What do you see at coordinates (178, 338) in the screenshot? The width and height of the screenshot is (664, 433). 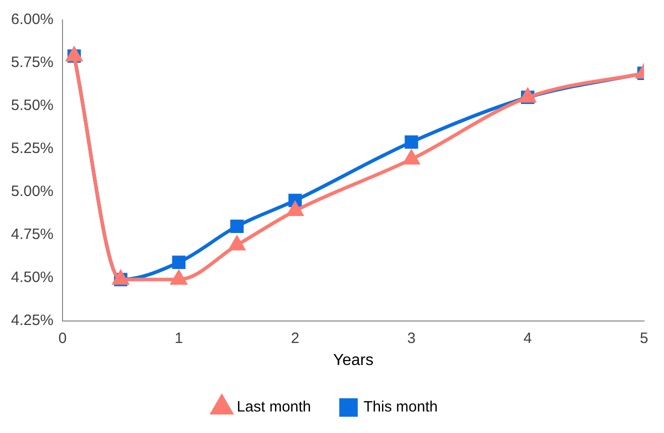 I see `x-tick-label: 1` at bounding box center [178, 338].